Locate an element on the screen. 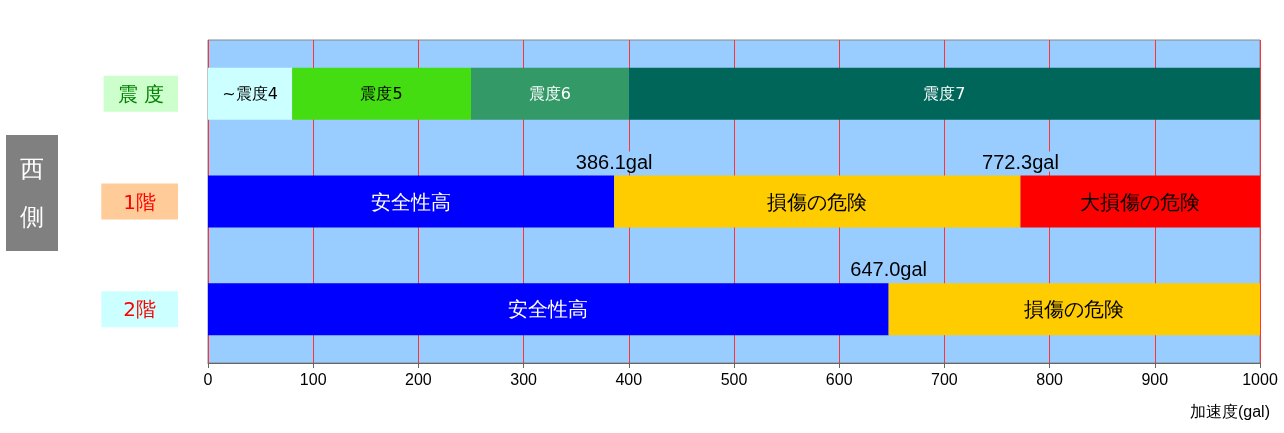 The width and height of the screenshot is (1284, 433). x-tick-label: 900 is located at coordinates (1155, 379).